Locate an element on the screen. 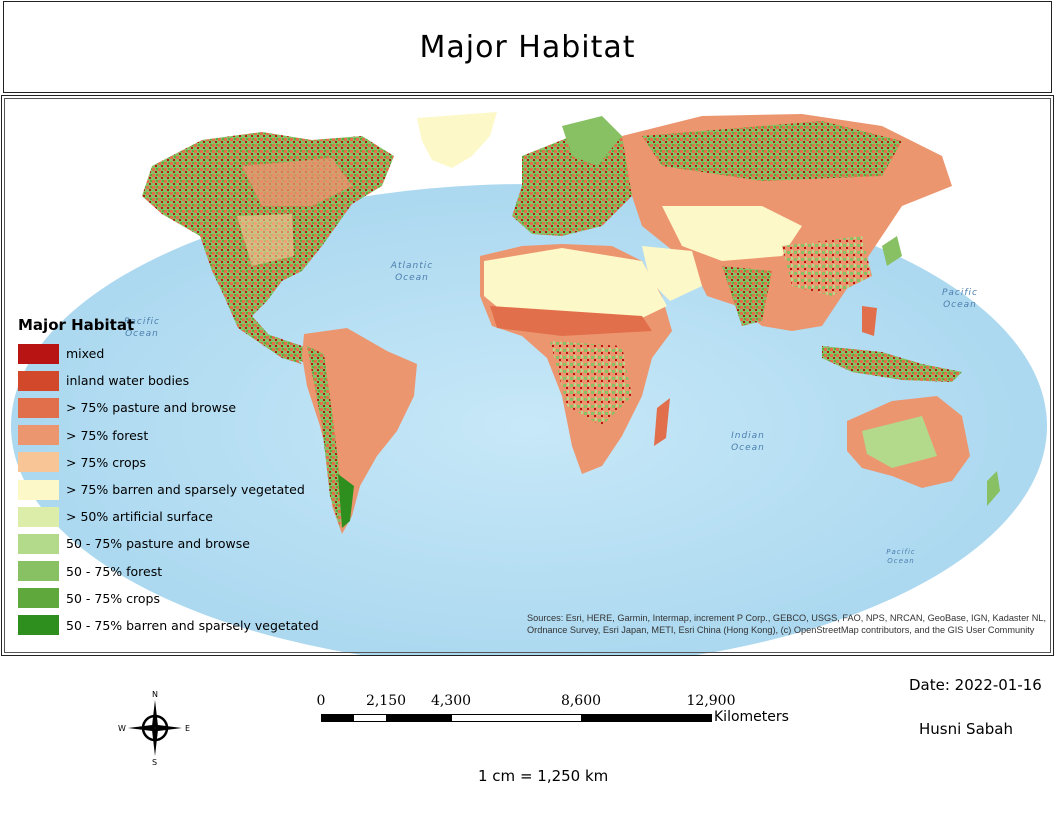  scale-ratio: 1 cm = 1,250 km is located at coordinates (543, 776).